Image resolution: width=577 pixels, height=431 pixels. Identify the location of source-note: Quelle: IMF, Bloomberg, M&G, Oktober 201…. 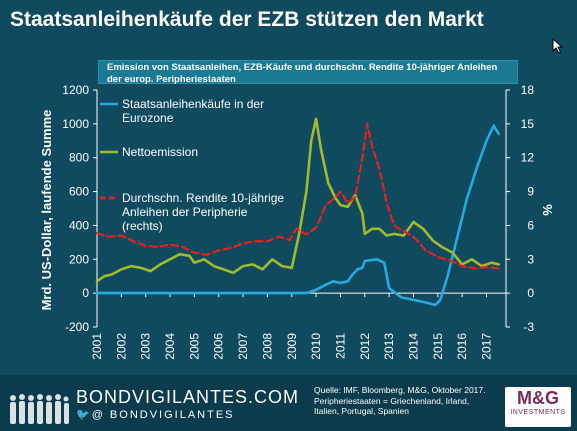
(404, 401).